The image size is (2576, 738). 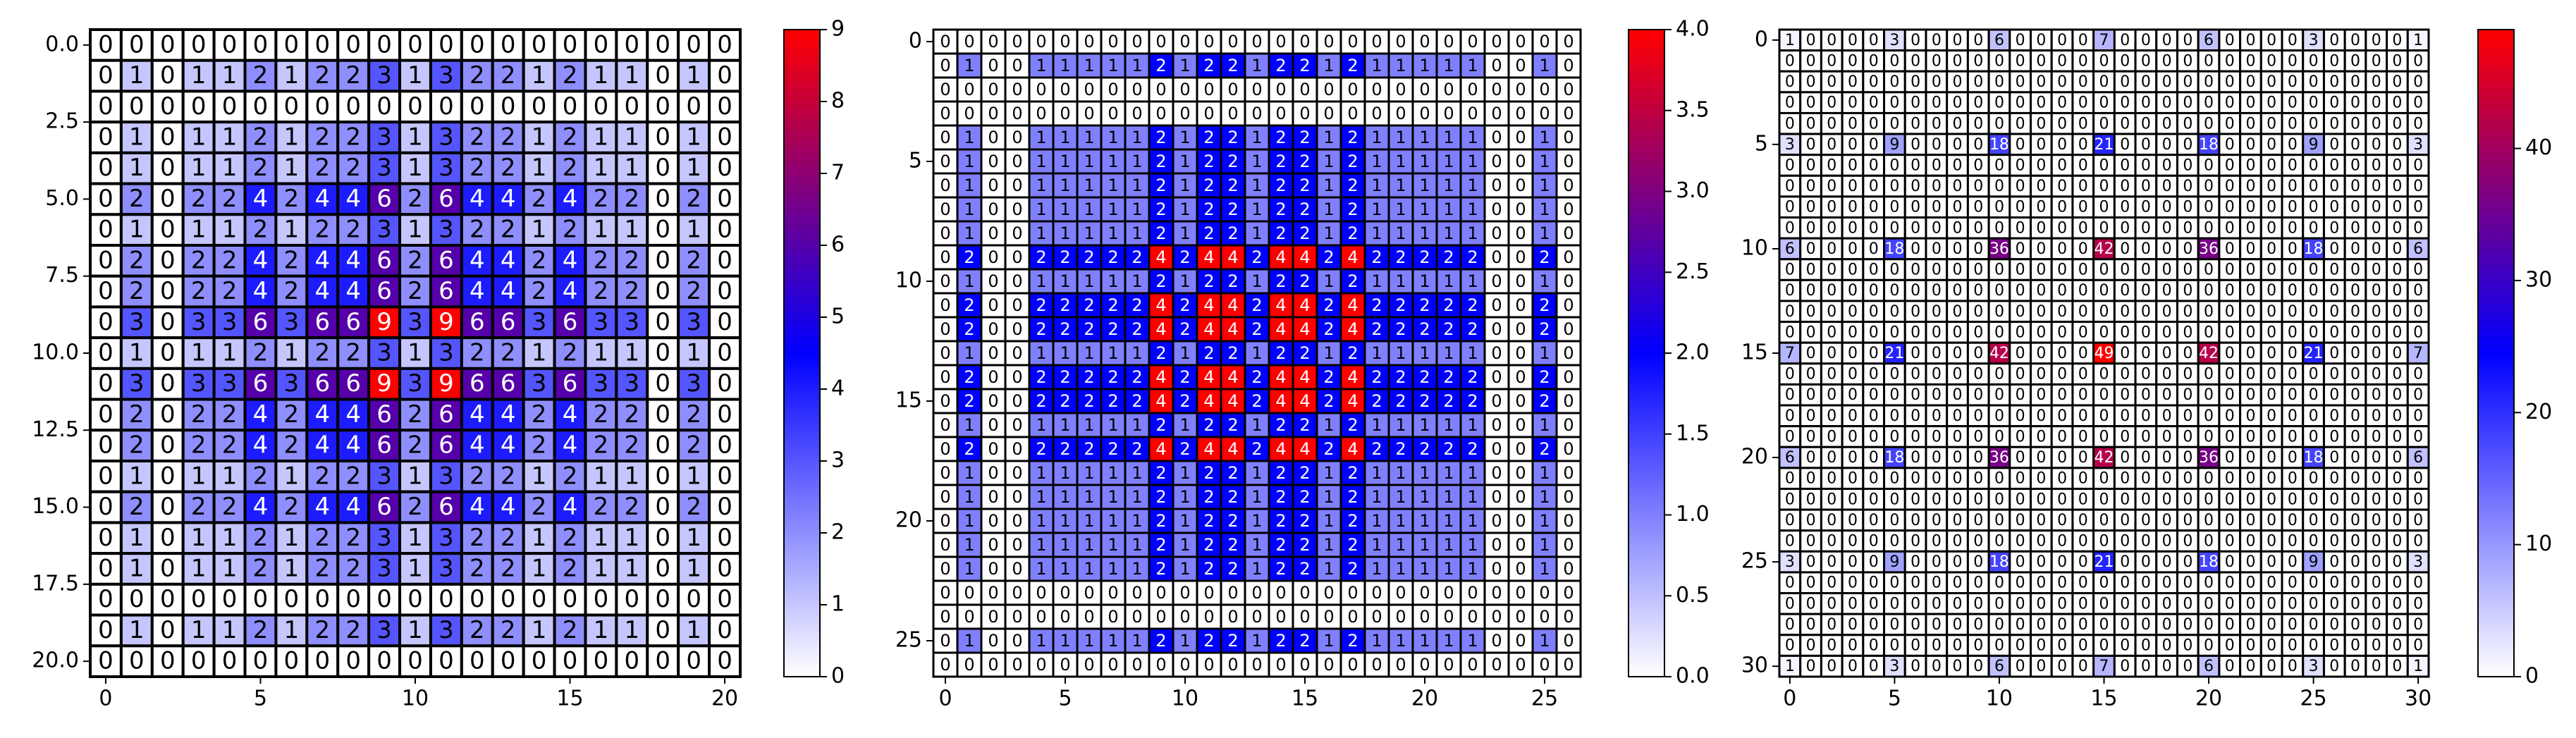 What do you see at coordinates (2496, 353) in the screenshot?
I see `colorbar` at bounding box center [2496, 353].